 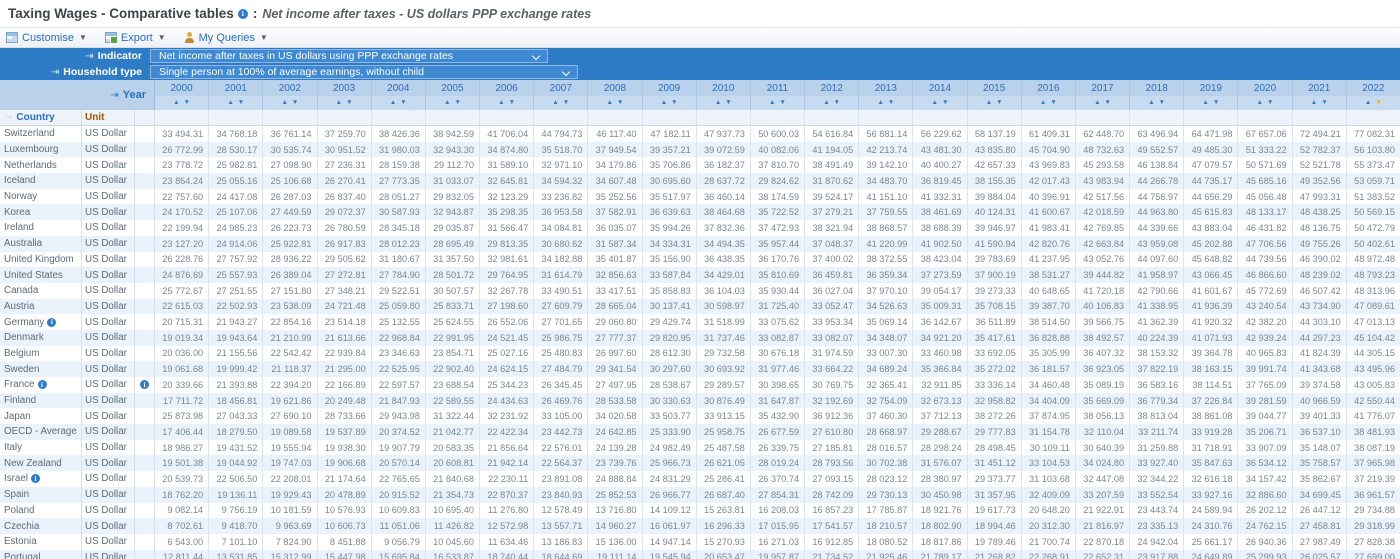 What do you see at coordinates (236, 353) in the screenshot?
I see `value-cell: 21 155.56` at bounding box center [236, 353].